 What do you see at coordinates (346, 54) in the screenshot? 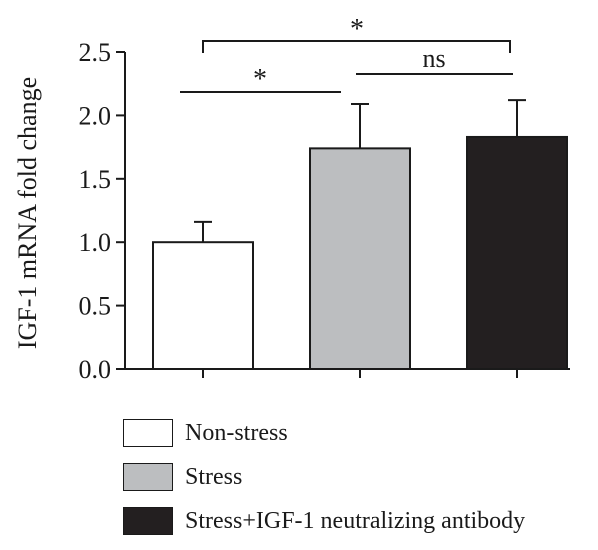
I see `significance-brackets: * ns *` at bounding box center [346, 54].